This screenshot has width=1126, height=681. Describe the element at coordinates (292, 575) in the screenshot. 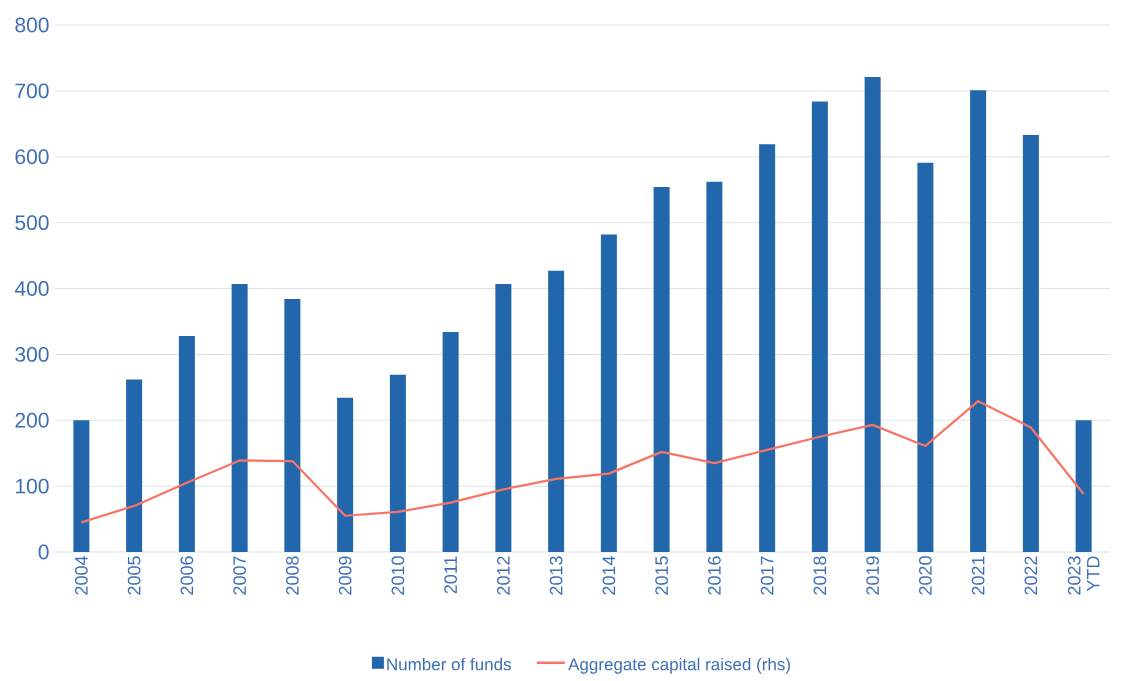

I see `x-tick-label: 2008` at that location.